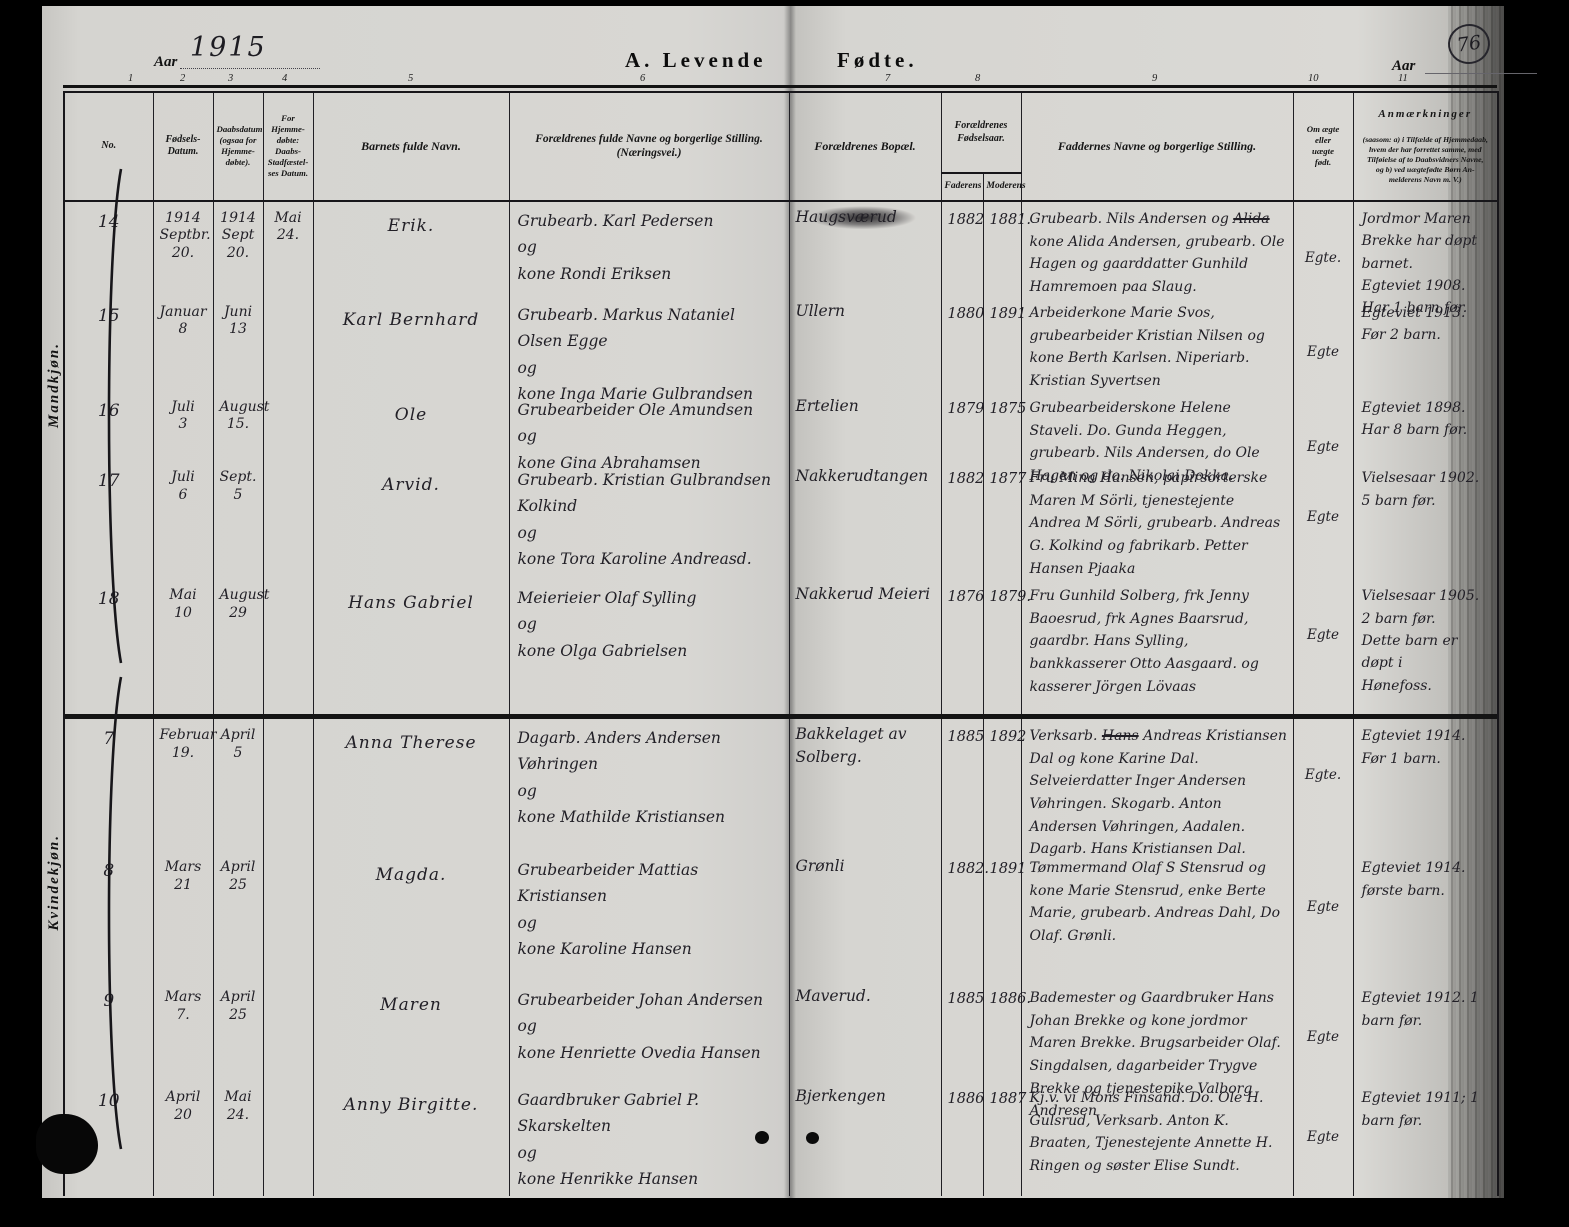 This screenshot has width=1569, height=1227. Describe the element at coordinates (864, 1031) in the screenshot. I see `cell-residence: Maverud.` at that location.